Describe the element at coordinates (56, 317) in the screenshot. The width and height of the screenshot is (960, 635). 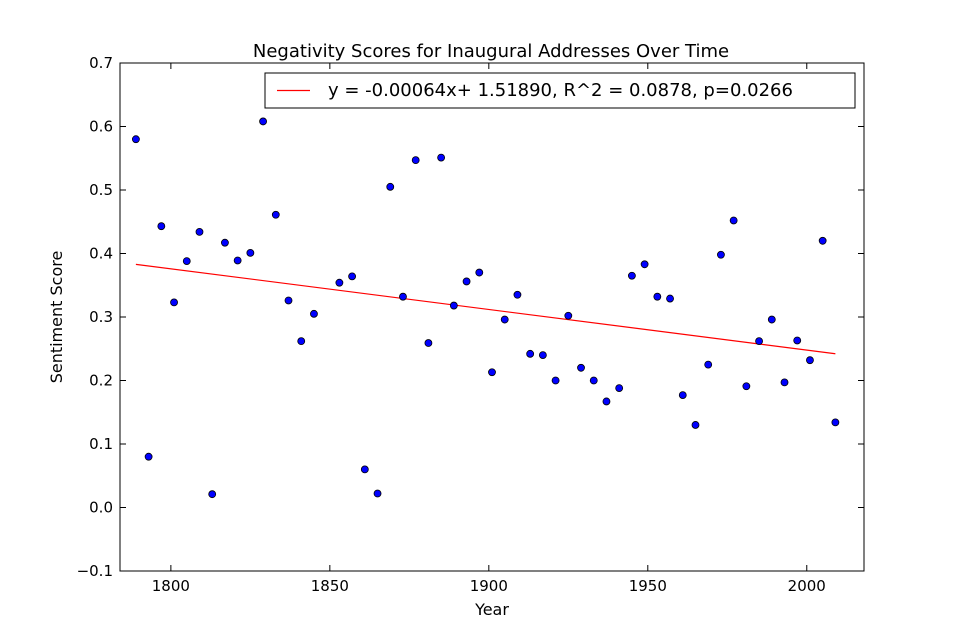
I see `y-axis-label: Sentiment Score` at that location.